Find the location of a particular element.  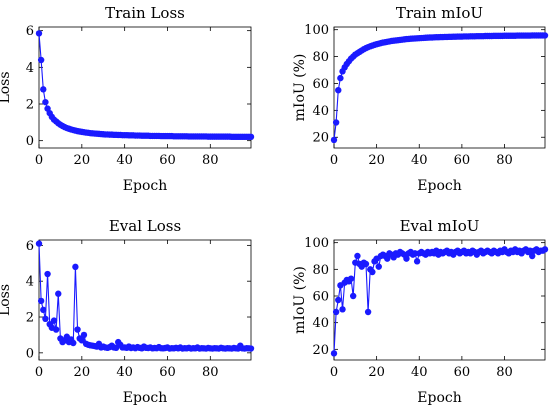

chart-title: Train Loss is located at coordinates (145, 13).